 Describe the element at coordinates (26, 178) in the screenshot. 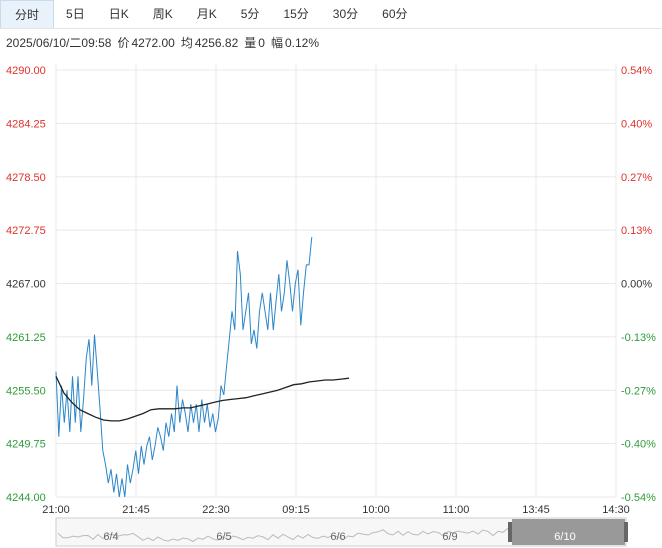

I see `y-tick-label: 4278.50` at that location.